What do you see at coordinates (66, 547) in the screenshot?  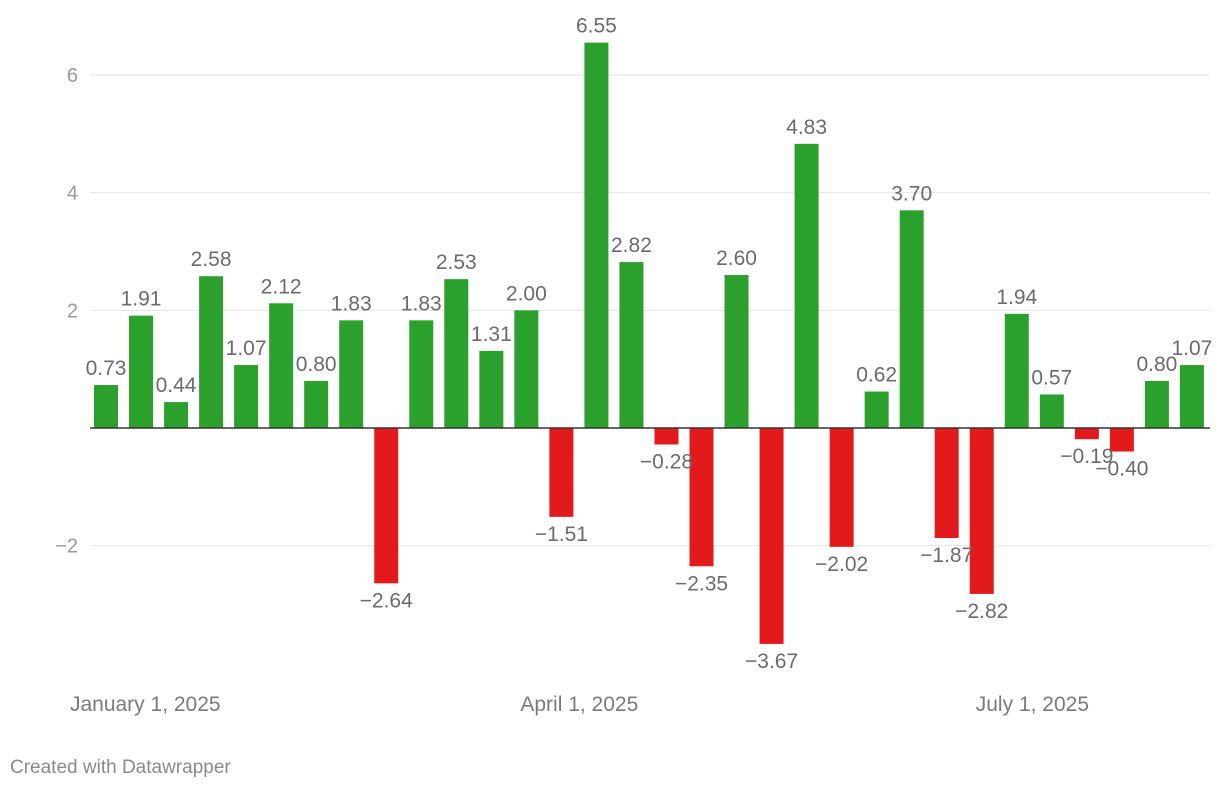 I see `y-tick-label: −2` at bounding box center [66, 547].